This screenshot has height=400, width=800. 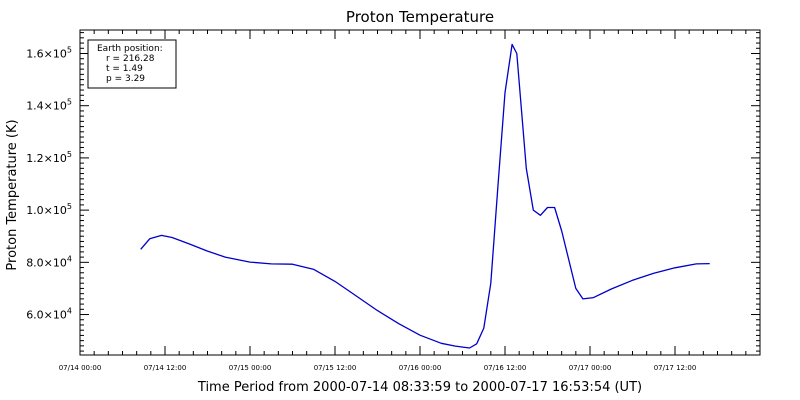 I want to click on x-tick-label: 07/16 00:00, so click(x=420, y=368).